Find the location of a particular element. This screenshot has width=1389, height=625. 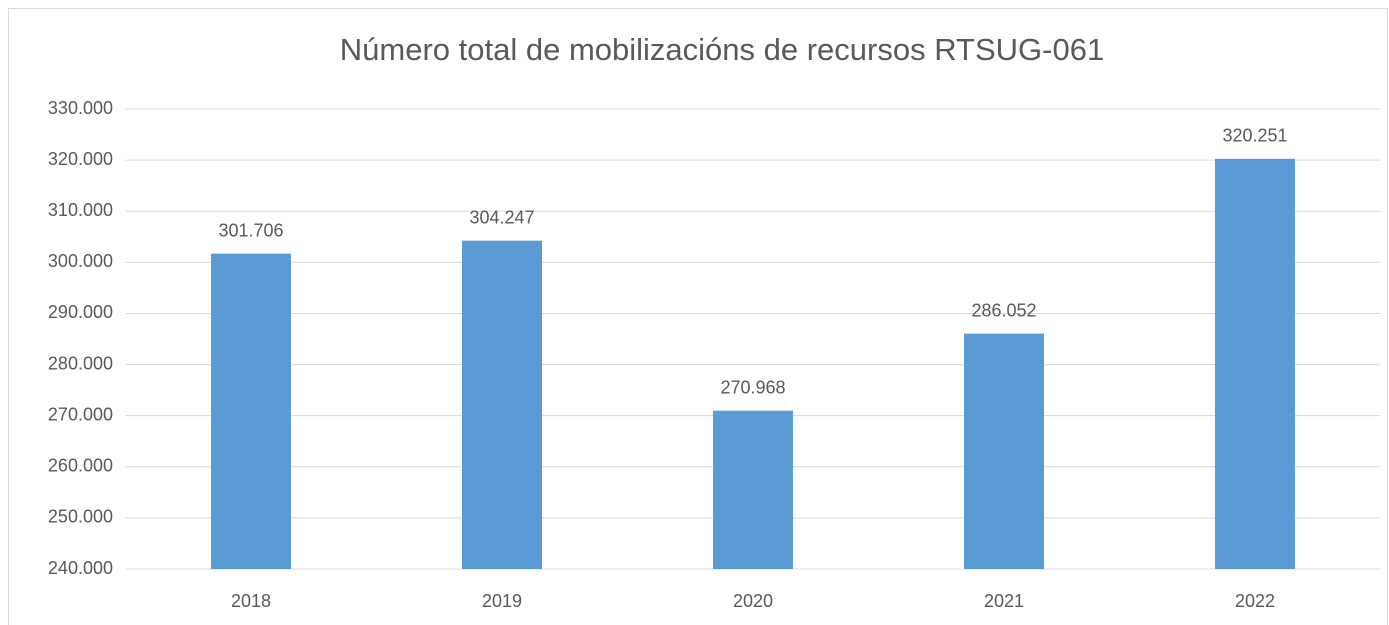

x-tick-label: 2019 is located at coordinates (502, 601).